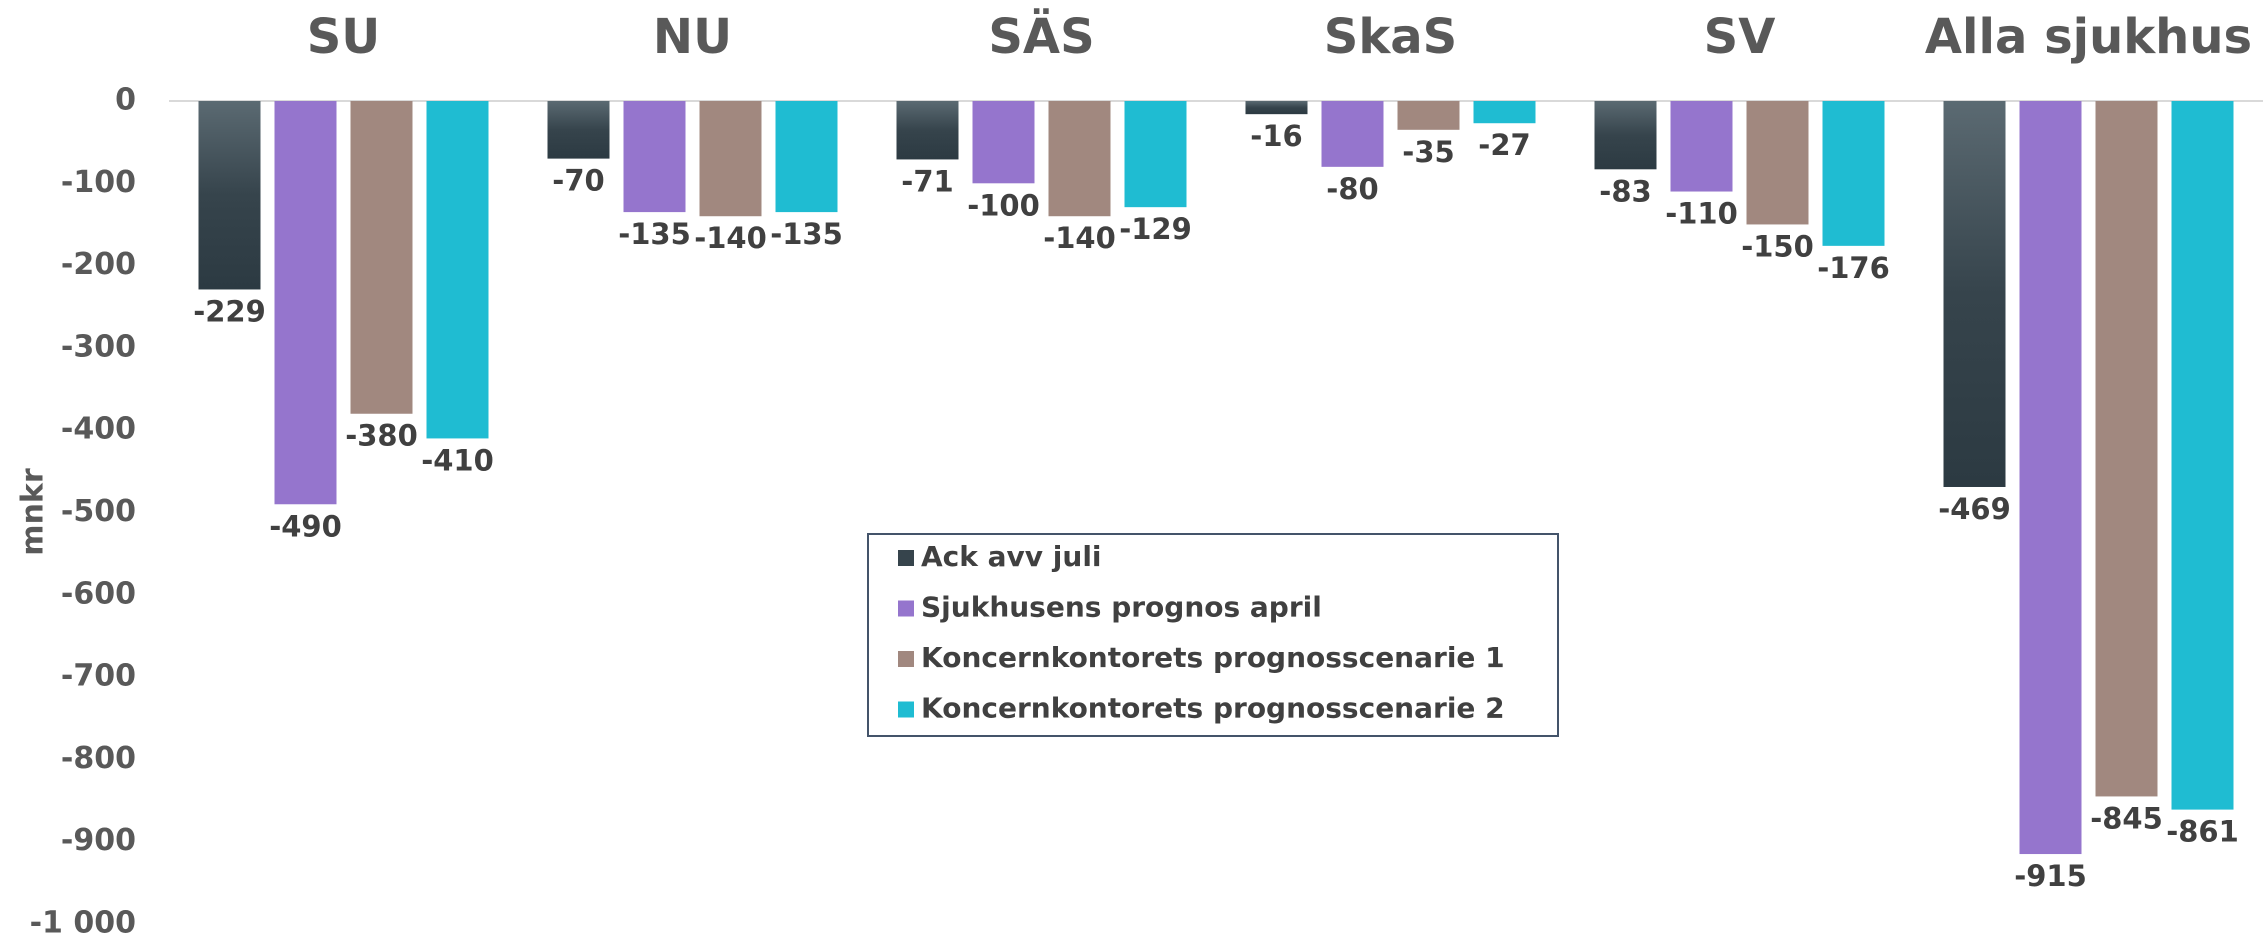  What do you see at coordinates (98, 676) in the screenshot?
I see `y-tick-label: -700` at bounding box center [98, 676].